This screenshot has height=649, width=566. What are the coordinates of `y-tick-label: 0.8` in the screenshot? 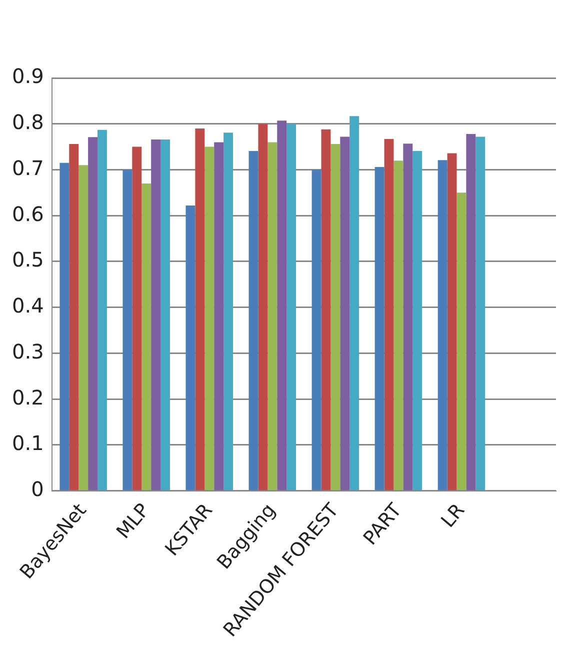 It's located at (28, 122).